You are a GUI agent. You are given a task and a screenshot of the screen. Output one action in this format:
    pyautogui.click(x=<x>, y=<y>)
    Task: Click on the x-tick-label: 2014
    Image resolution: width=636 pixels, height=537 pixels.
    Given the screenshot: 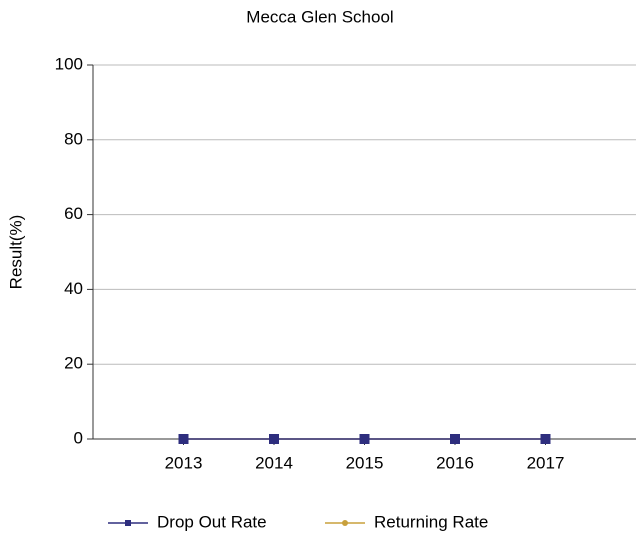 What is the action you would take?
    pyautogui.click(x=274, y=462)
    